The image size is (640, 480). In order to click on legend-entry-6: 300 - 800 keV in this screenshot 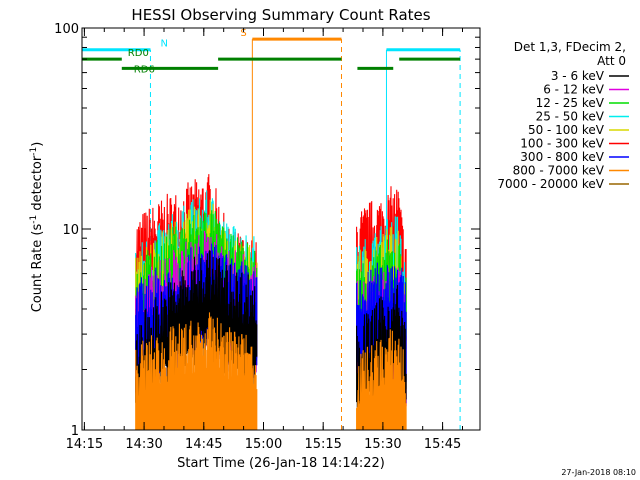, I will do `click(562, 157)`.